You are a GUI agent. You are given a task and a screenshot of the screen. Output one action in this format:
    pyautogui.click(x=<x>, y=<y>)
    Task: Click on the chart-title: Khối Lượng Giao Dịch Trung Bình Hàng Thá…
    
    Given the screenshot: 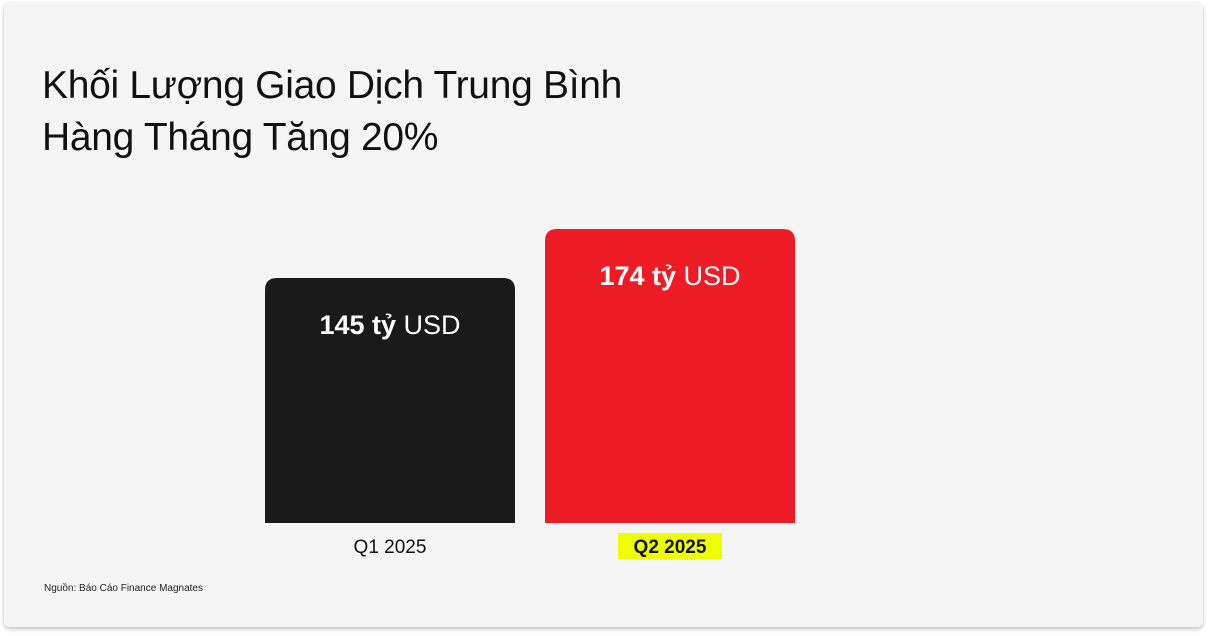 What is the action you would take?
    pyautogui.click(x=332, y=112)
    